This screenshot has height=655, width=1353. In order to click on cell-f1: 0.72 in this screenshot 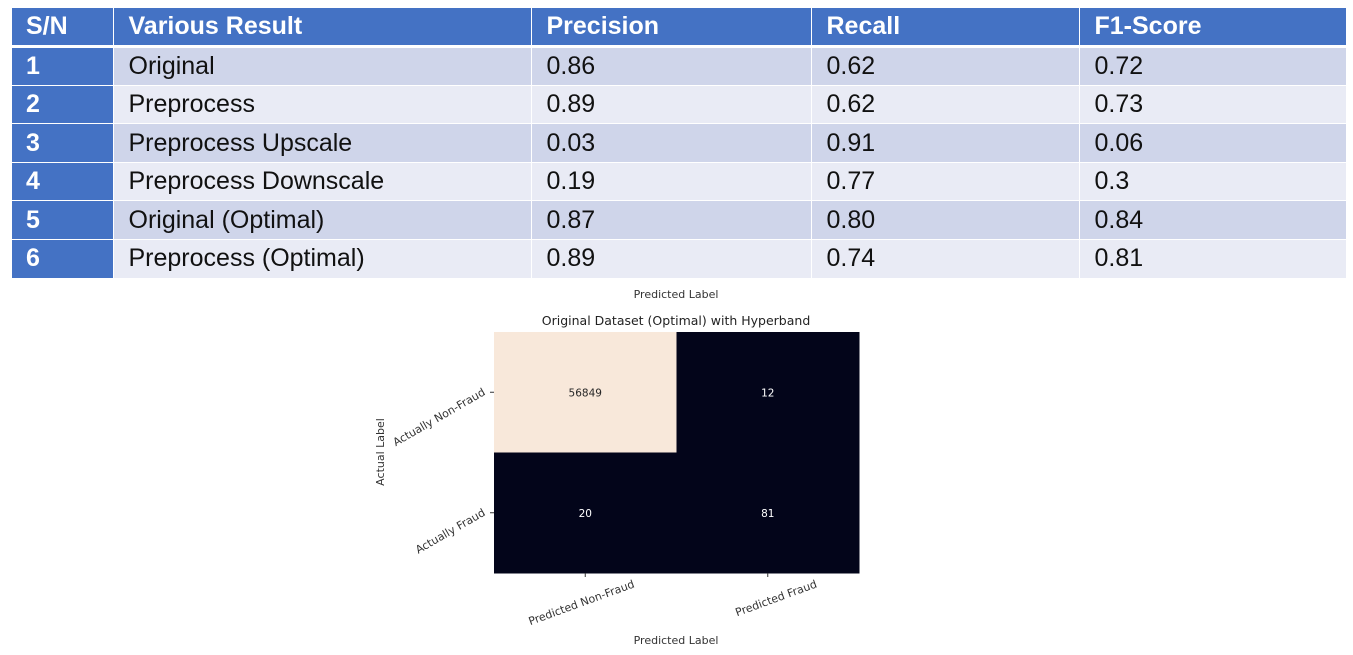, I will do `click(1213, 66)`.